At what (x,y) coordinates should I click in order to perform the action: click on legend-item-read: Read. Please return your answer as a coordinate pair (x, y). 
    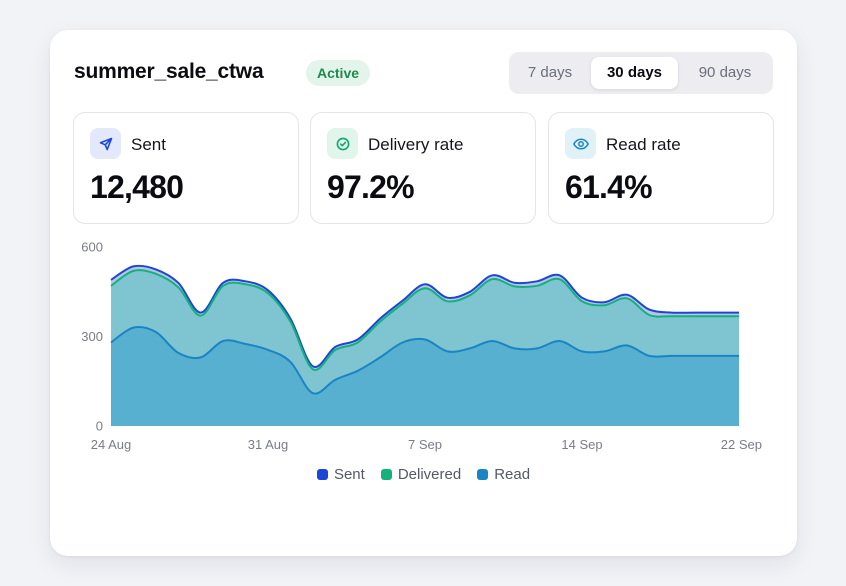
    Looking at the image, I should click on (503, 474).